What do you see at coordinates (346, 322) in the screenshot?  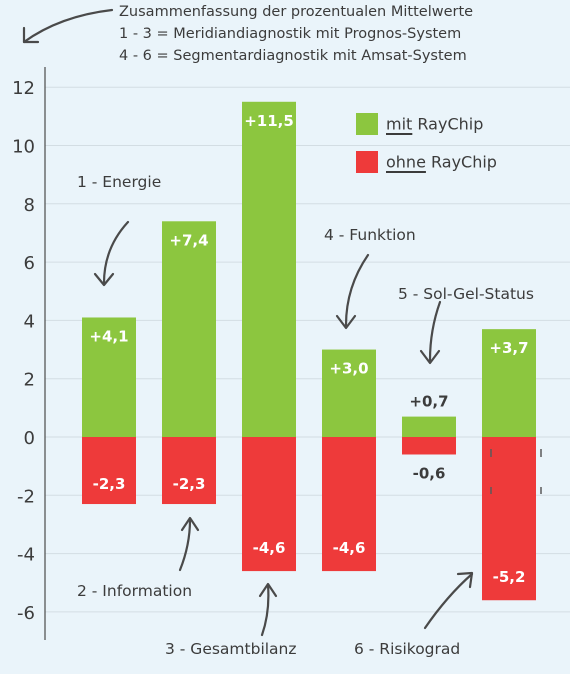 I see `arrow-funktion-icon-head` at bounding box center [346, 322].